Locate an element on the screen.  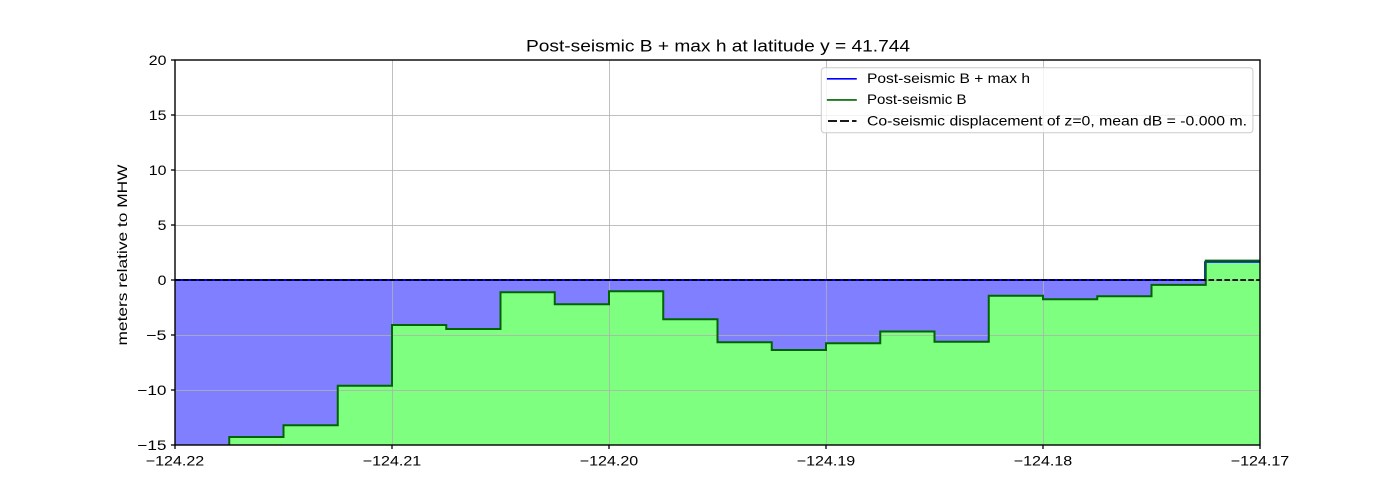
svg-text: −124.18 is located at coordinates (1043, 461).